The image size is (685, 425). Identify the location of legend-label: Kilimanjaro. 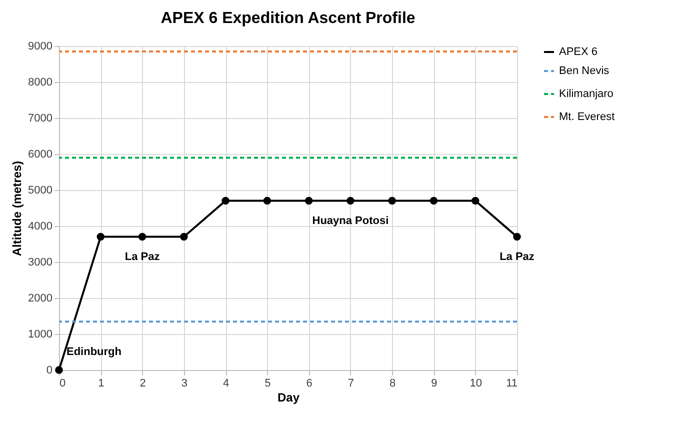
(586, 94).